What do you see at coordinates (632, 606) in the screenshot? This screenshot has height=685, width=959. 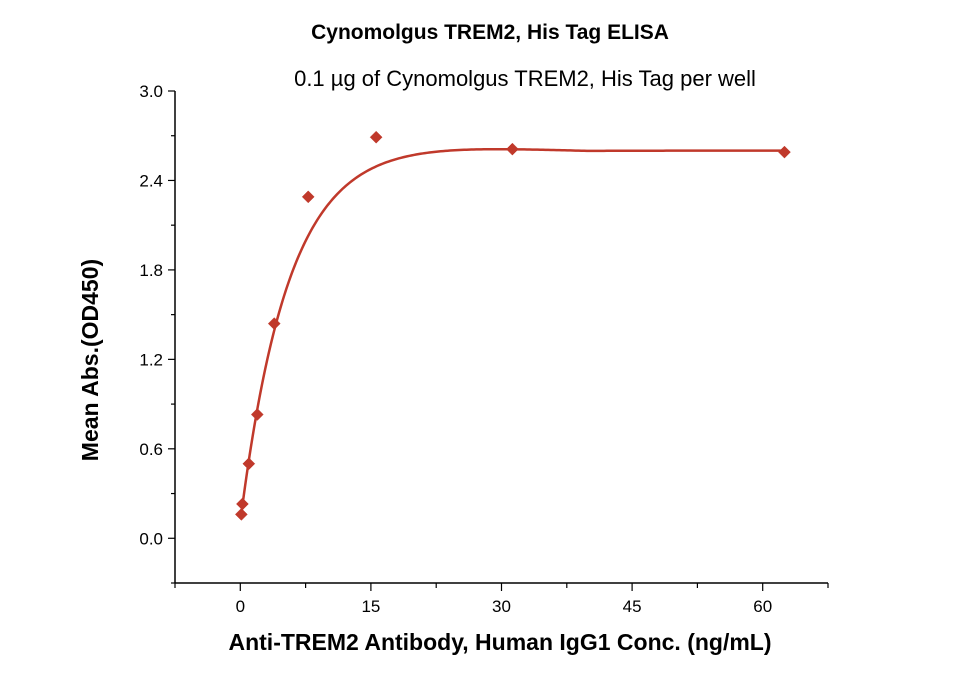 I see `x-tick-label: 45` at bounding box center [632, 606].